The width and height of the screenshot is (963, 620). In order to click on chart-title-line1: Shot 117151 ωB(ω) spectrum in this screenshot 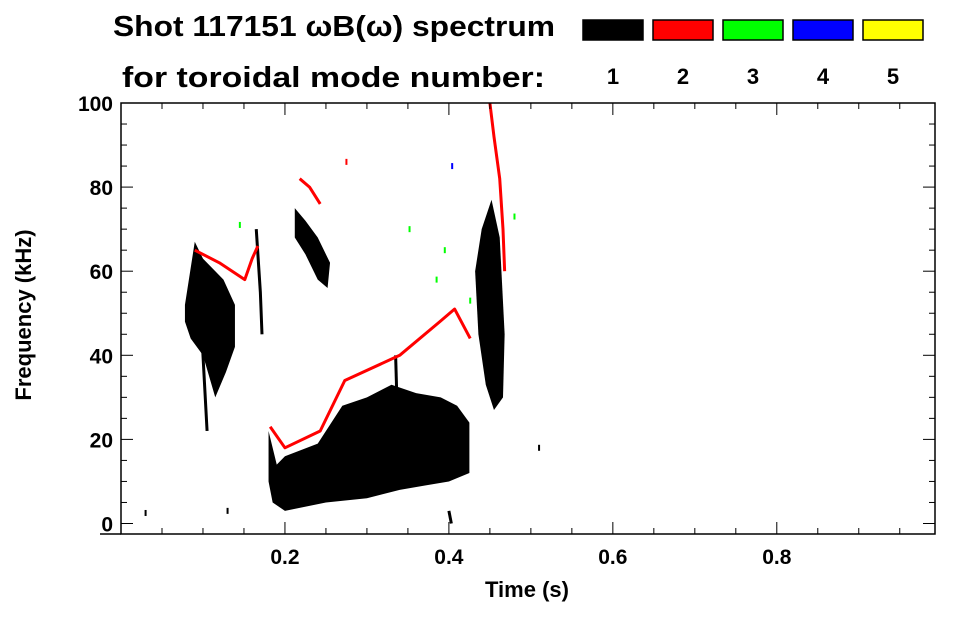, I will do `click(334, 27)`.